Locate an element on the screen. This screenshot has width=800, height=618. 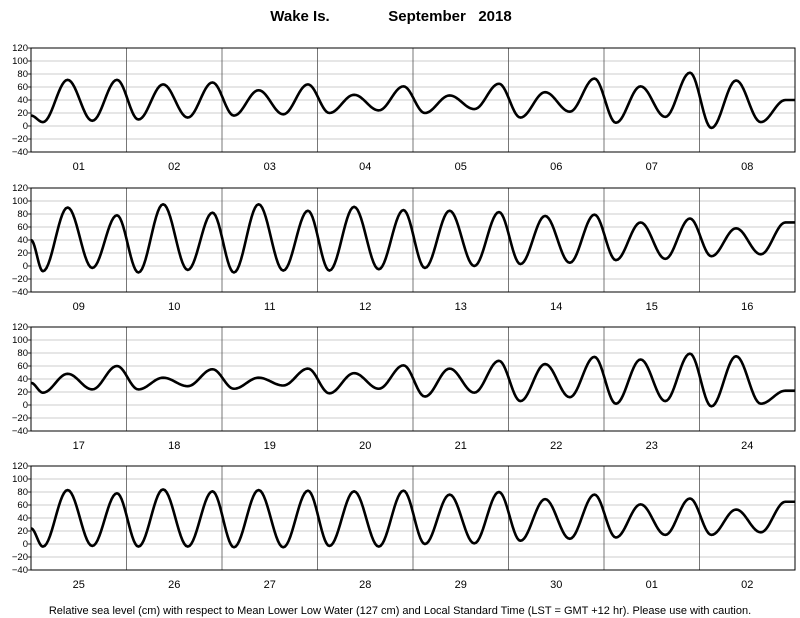
day-label: 15 is located at coordinates (652, 307).